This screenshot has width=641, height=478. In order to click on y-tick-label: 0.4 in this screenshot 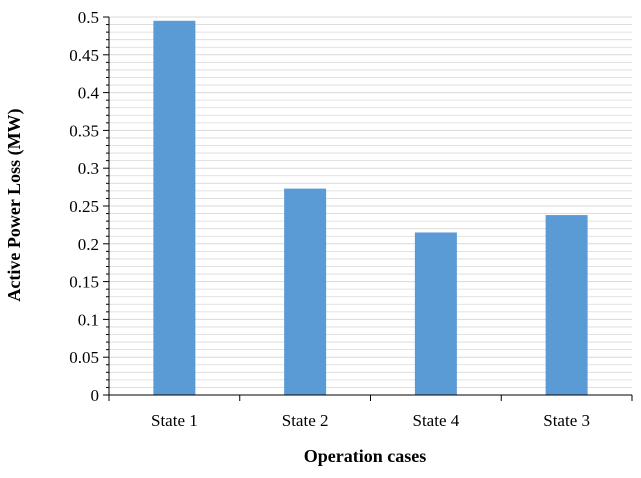, I will do `click(89, 93)`.